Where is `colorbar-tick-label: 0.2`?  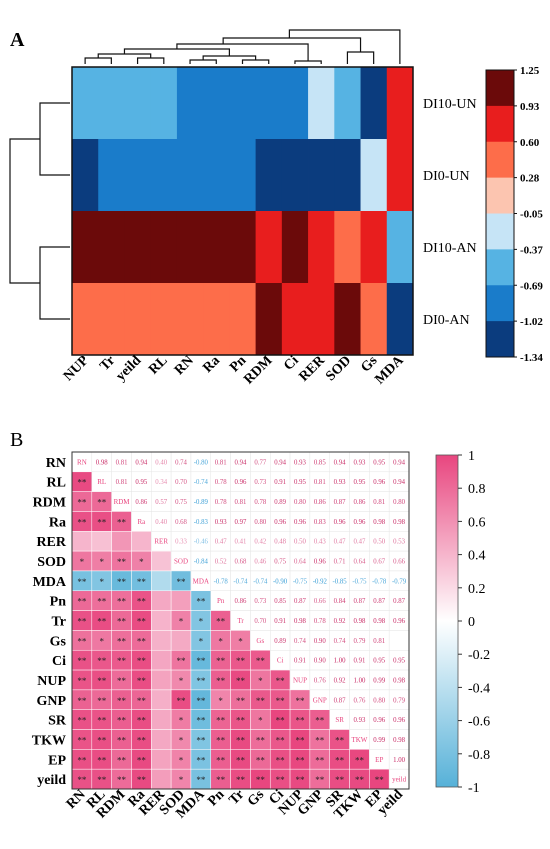 colorbar-tick-label: 0.2 is located at coordinates (477, 589).